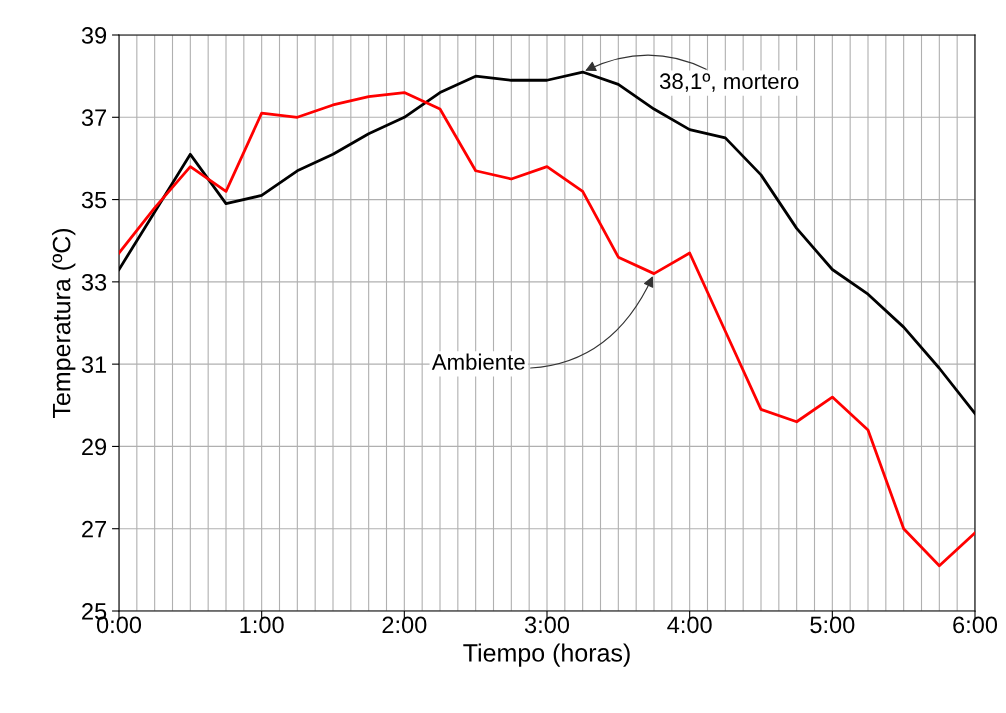  What do you see at coordinates (94, 118) in the screenshot?
I see `y-tick-label: 37` at bounding box center [94, 118].